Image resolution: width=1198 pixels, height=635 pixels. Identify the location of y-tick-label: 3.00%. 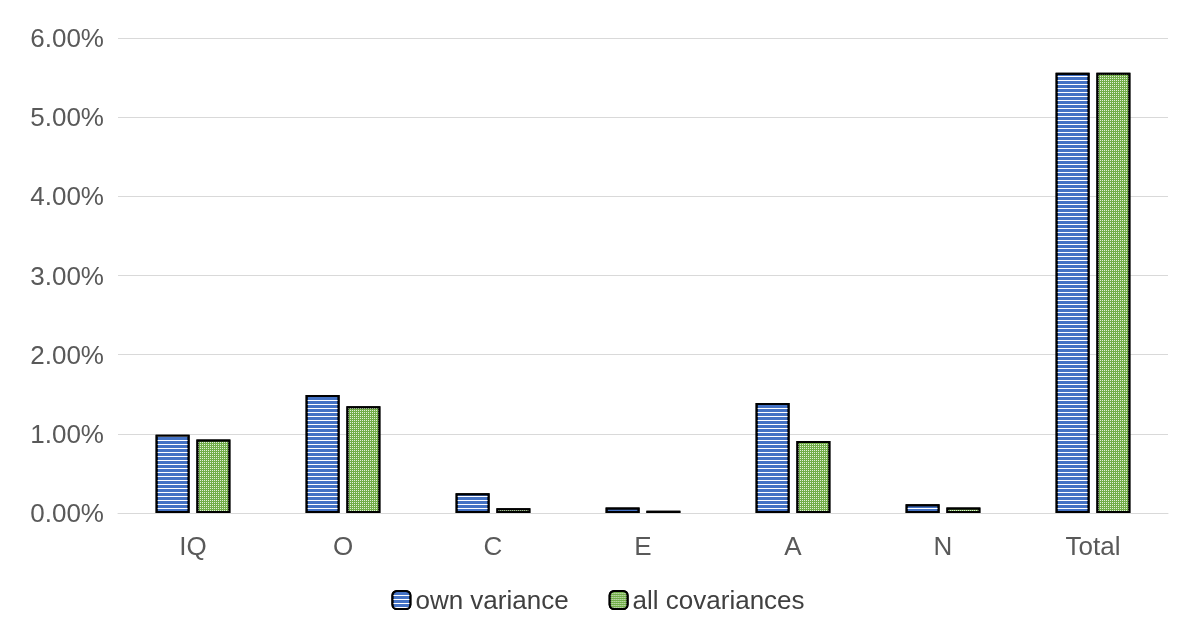
(67, 275).